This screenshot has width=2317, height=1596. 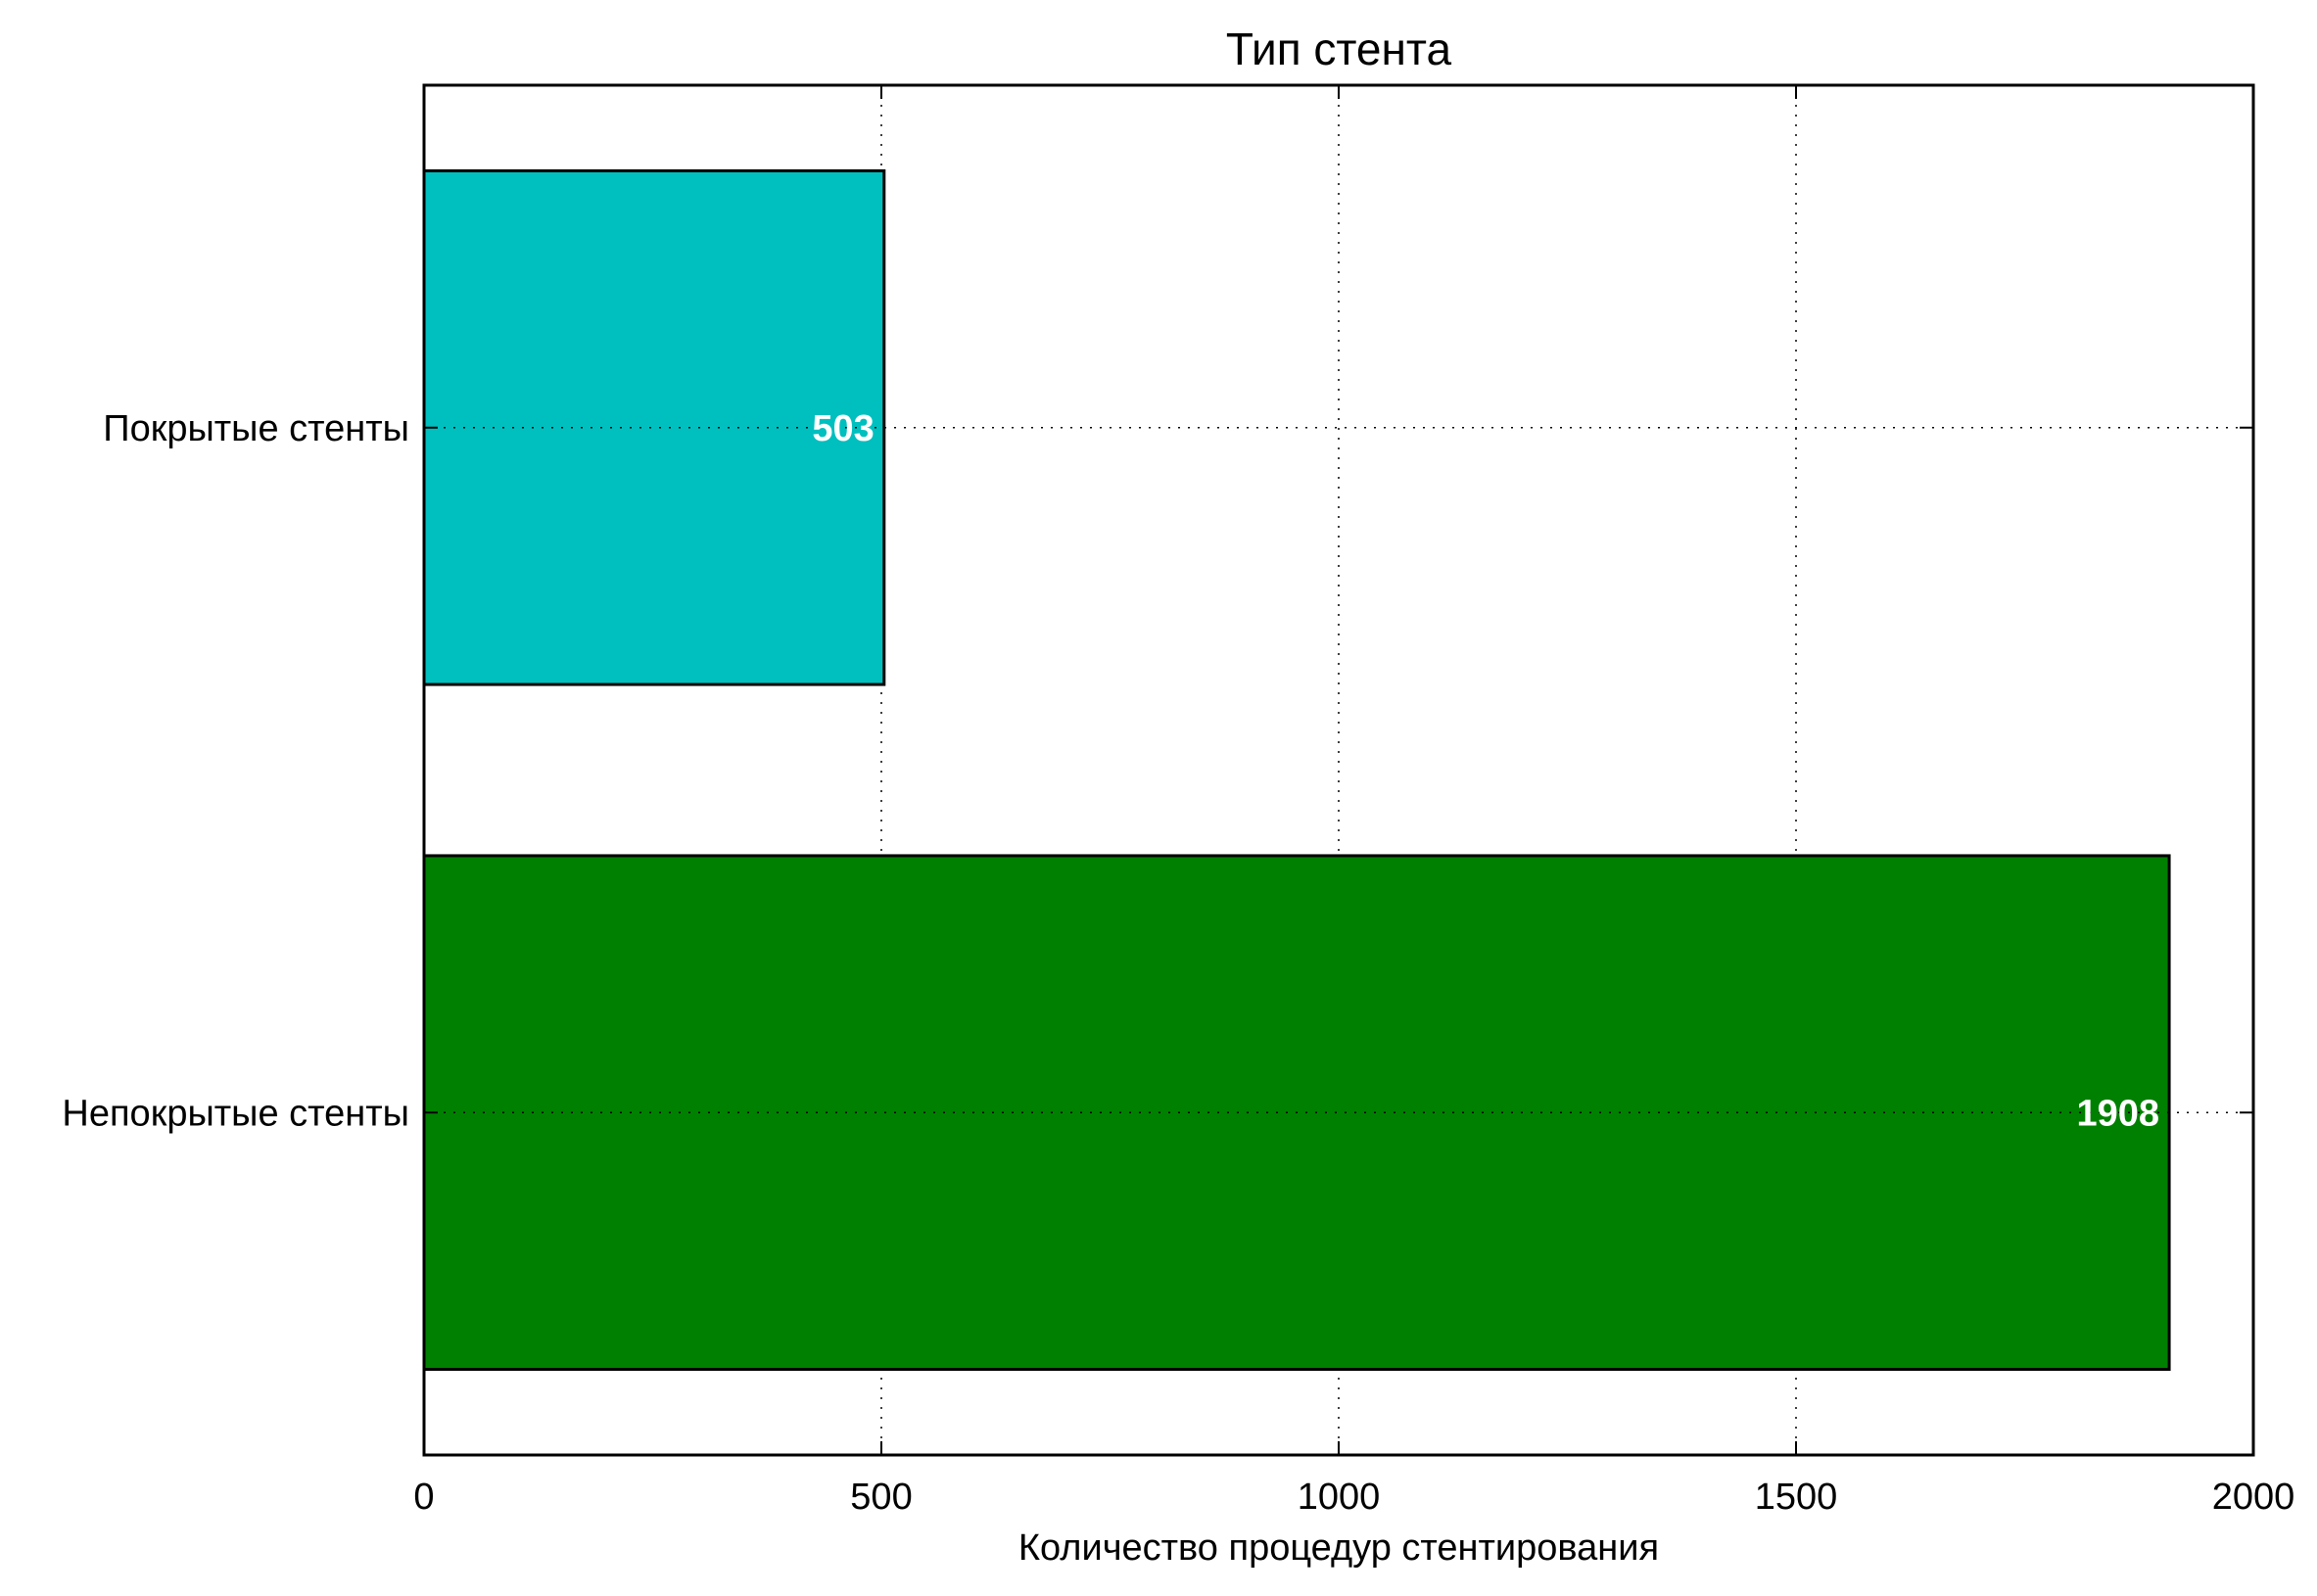 I want to click on x-tick-label-3: 1500, so click(x=1796, y=1497).